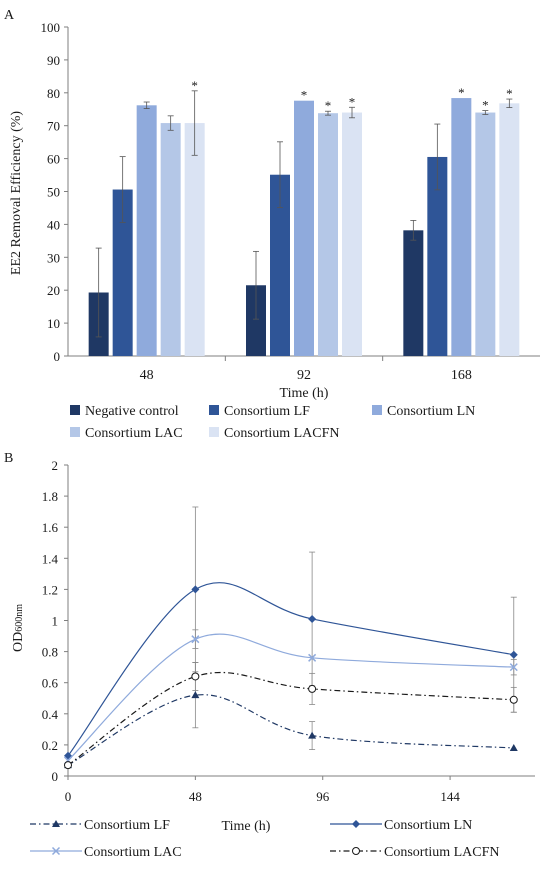  I want to click on panel-b-y-axis-label: OD600nm, so click(18, 628).